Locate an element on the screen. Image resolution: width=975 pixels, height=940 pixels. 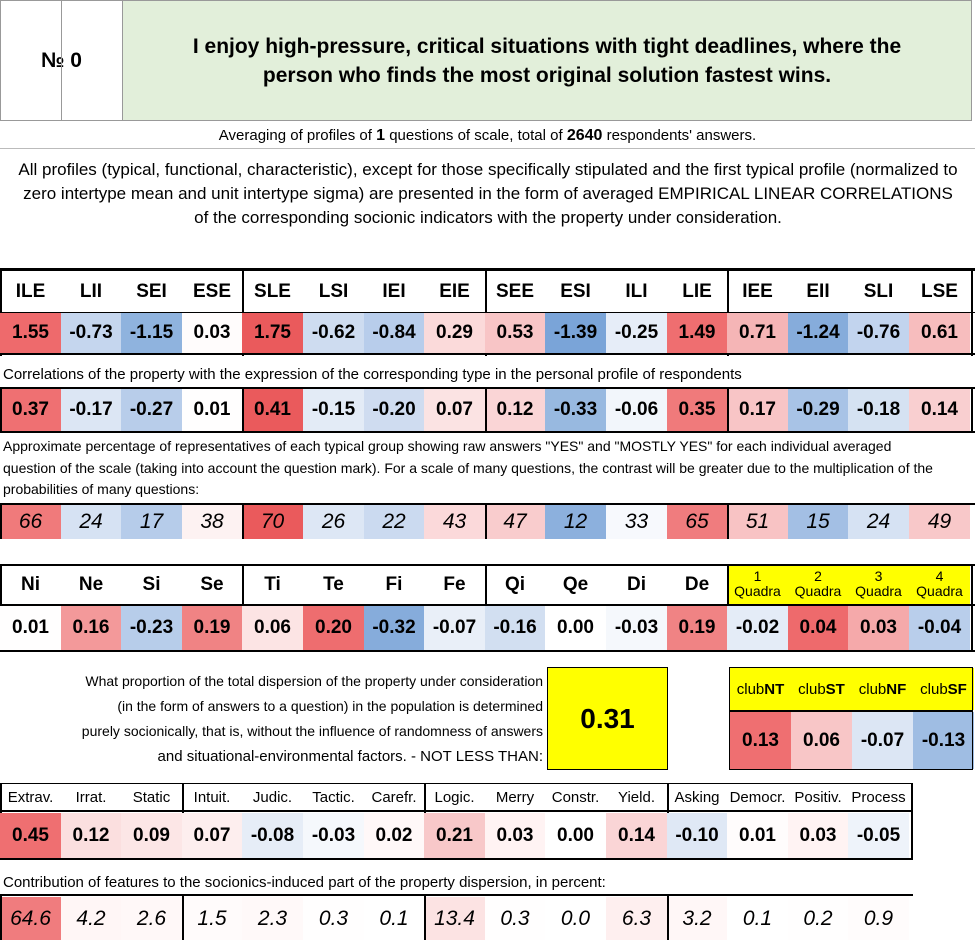
club-value: 0.13 is located at coordinates (760, 740).